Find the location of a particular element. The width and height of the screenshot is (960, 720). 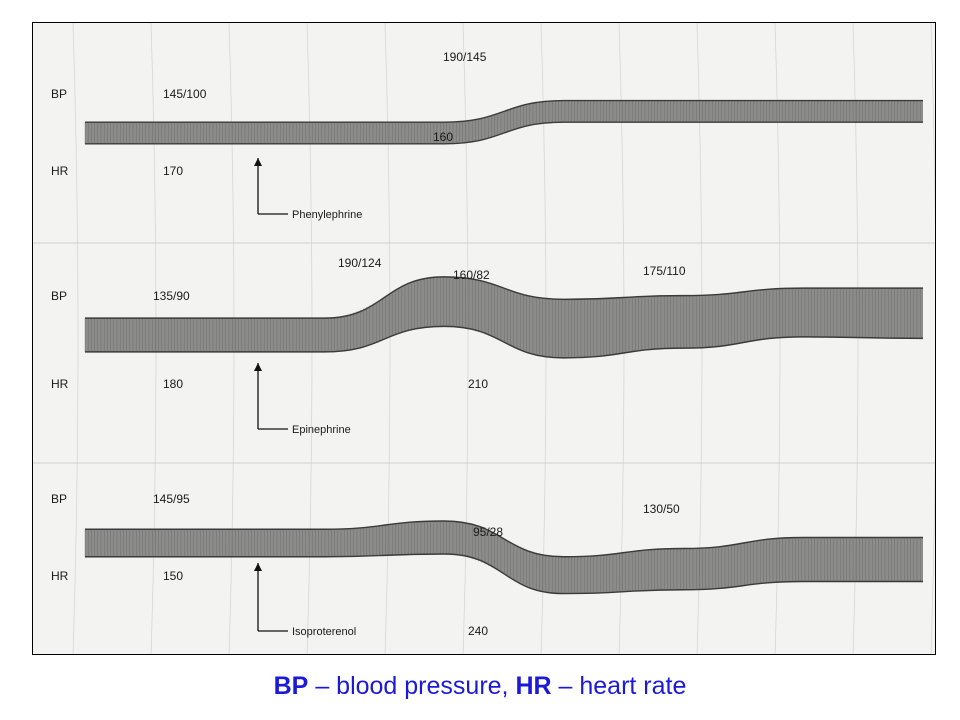

caption-bp-text: – blood pressure, is located at coordinates (412, 686).